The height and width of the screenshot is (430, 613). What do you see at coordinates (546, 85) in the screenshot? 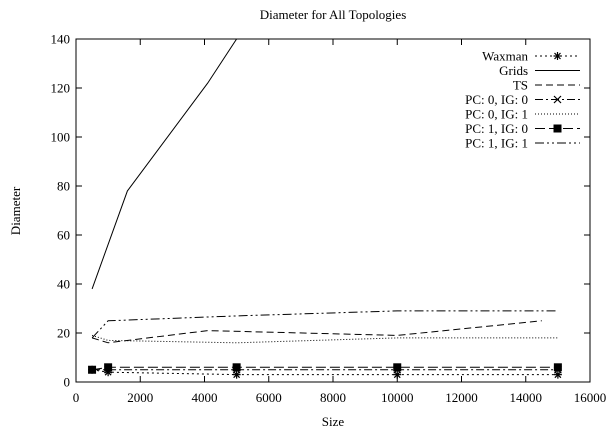
I see `legend-entry: TS` at bounding box center [546, 85].